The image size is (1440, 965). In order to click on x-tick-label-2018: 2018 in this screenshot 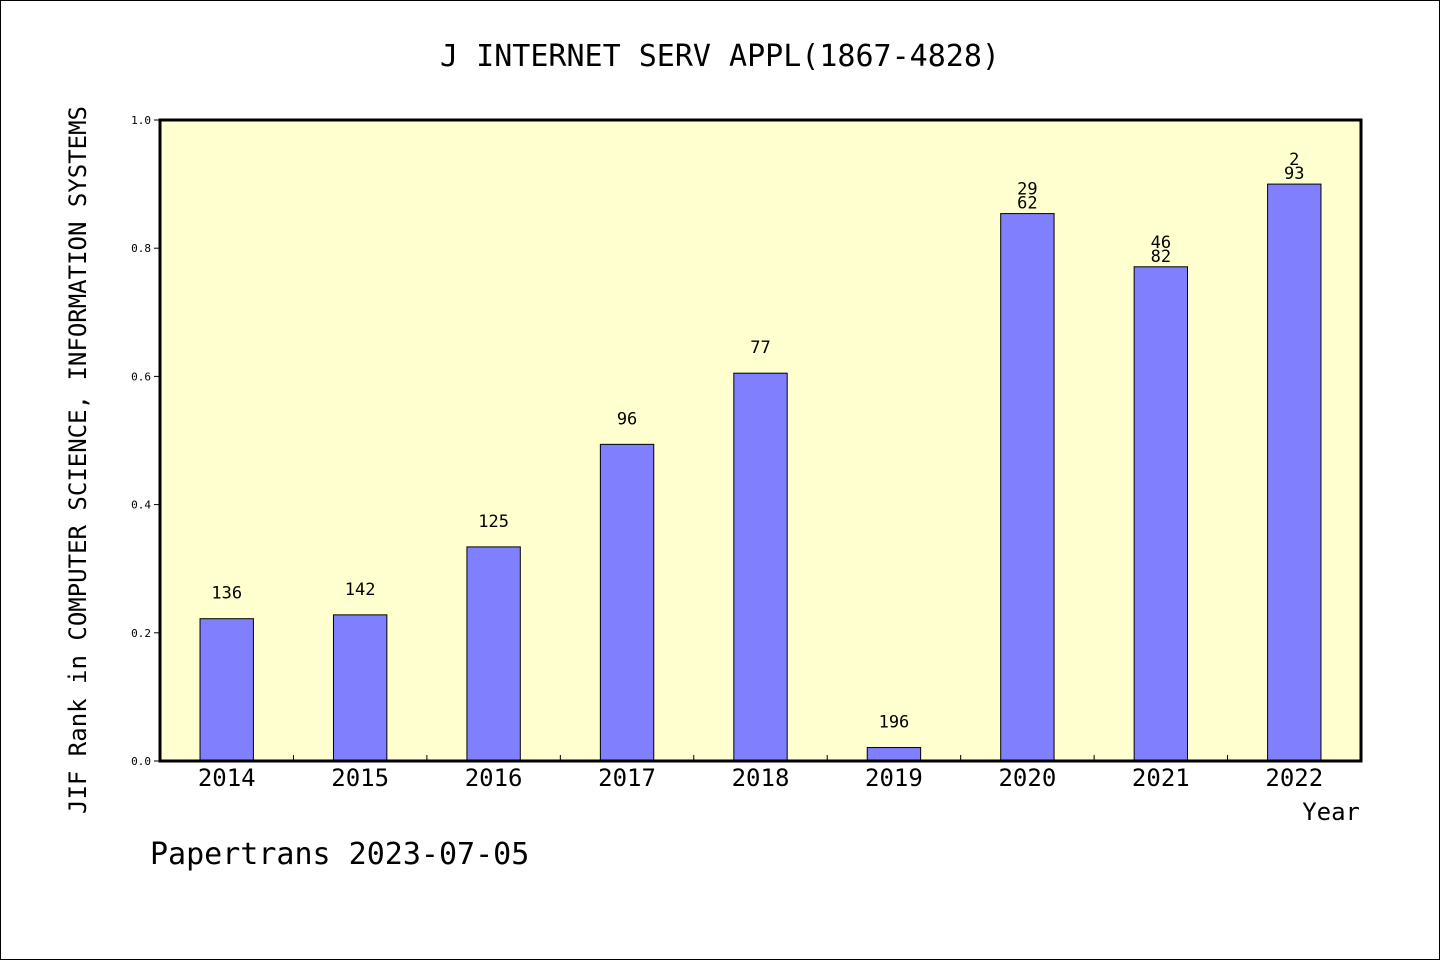, I will do `click(761, 778)`.